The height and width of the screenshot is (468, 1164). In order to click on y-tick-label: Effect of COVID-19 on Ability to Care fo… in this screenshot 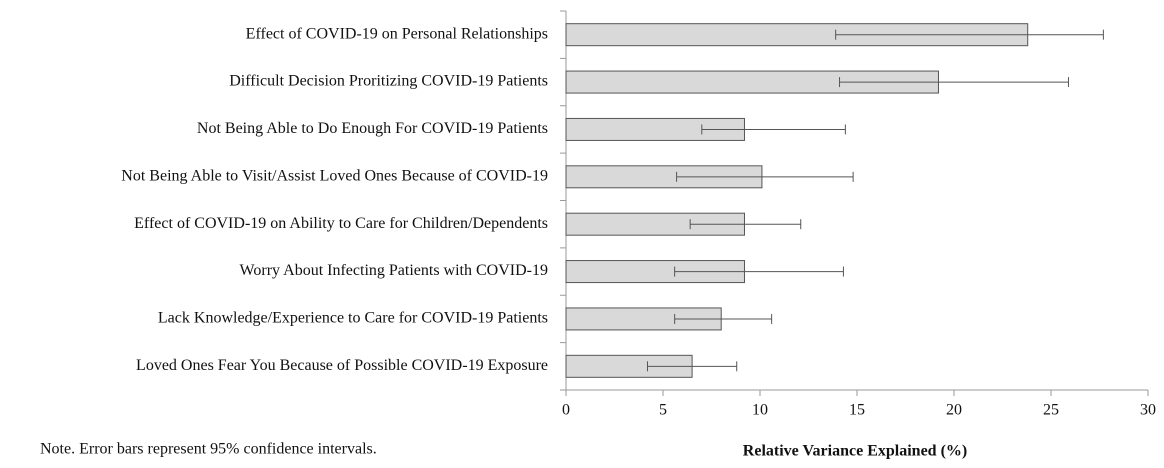, I will do `click(341, 223)`.